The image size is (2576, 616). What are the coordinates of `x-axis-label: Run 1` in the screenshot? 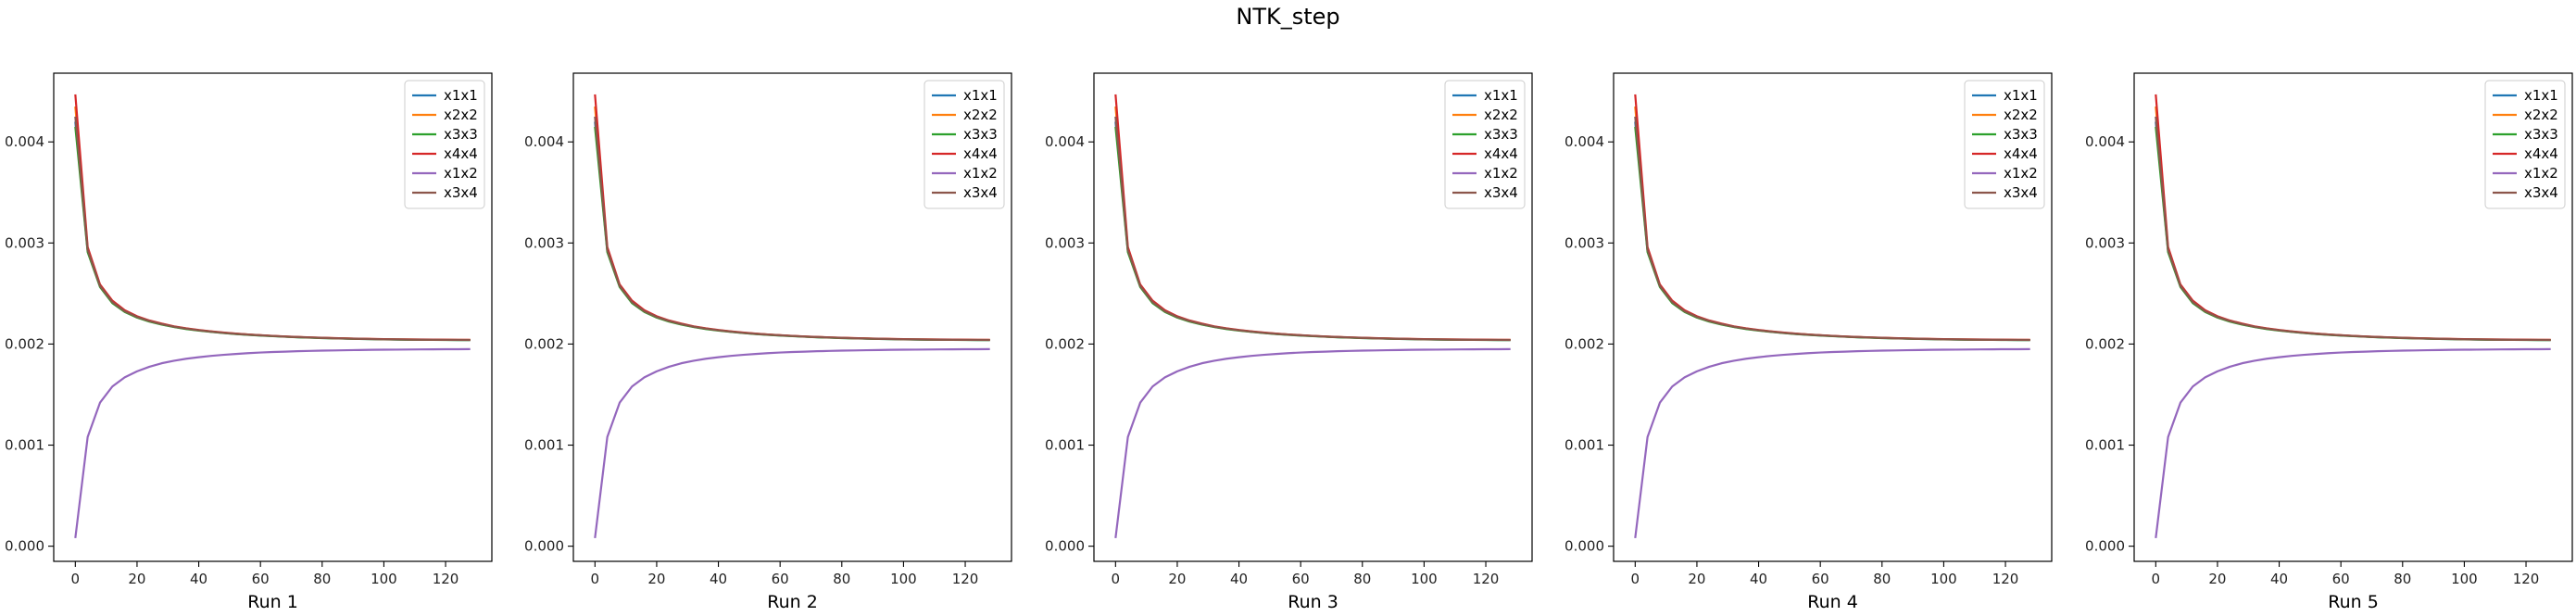 It's located at (272, 602).